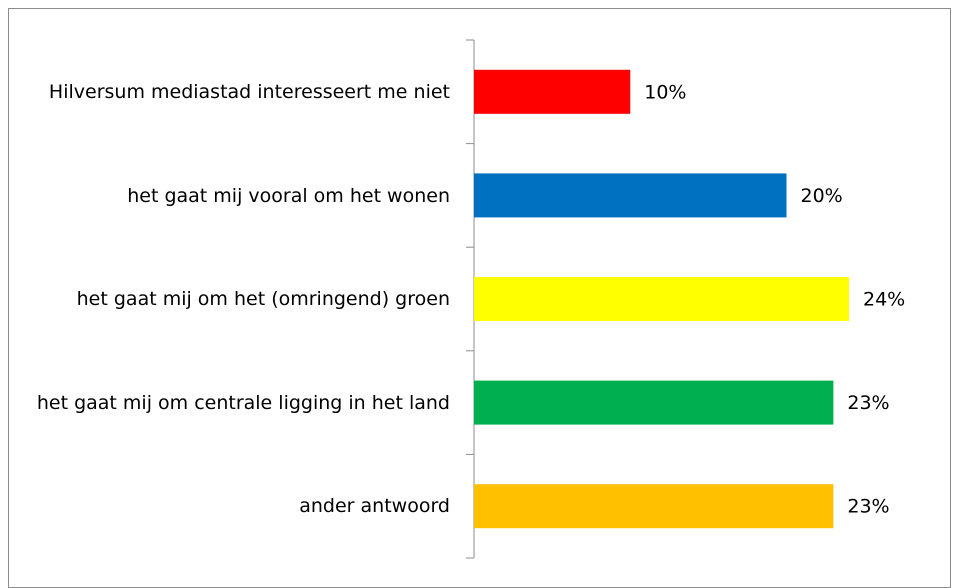 The width and height of the screenshot is (960, 588). I want to click on category-label-box: ander antwoord, so click(374, 506).